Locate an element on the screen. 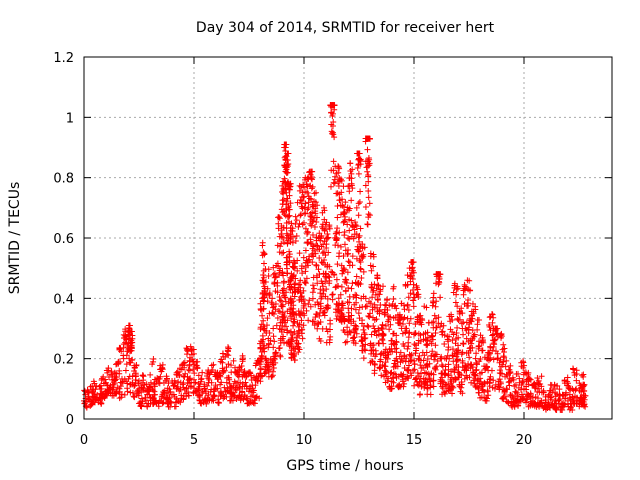 Image resolution: width=640 pixels, height=480 pixels. x-tick-label: 15 is located at coordinates (414, 440).